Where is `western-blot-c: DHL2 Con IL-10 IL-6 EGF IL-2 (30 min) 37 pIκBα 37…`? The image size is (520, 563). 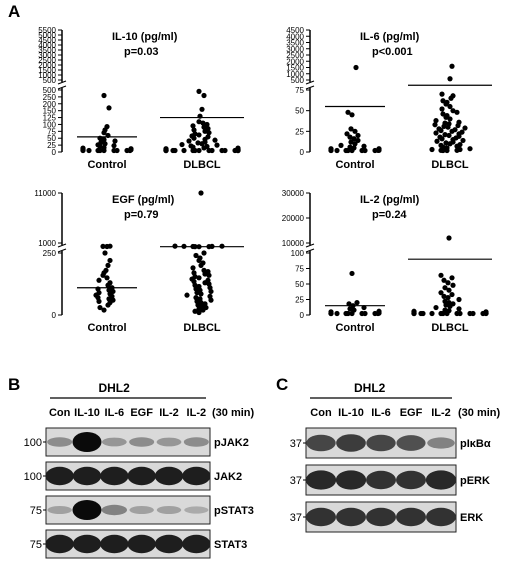
western-blot-c: DHL2 Con IL-10 IL-6 EGF IL-2 (30 min) 37 pIκBα 37… is located at coordinates (395, 457).